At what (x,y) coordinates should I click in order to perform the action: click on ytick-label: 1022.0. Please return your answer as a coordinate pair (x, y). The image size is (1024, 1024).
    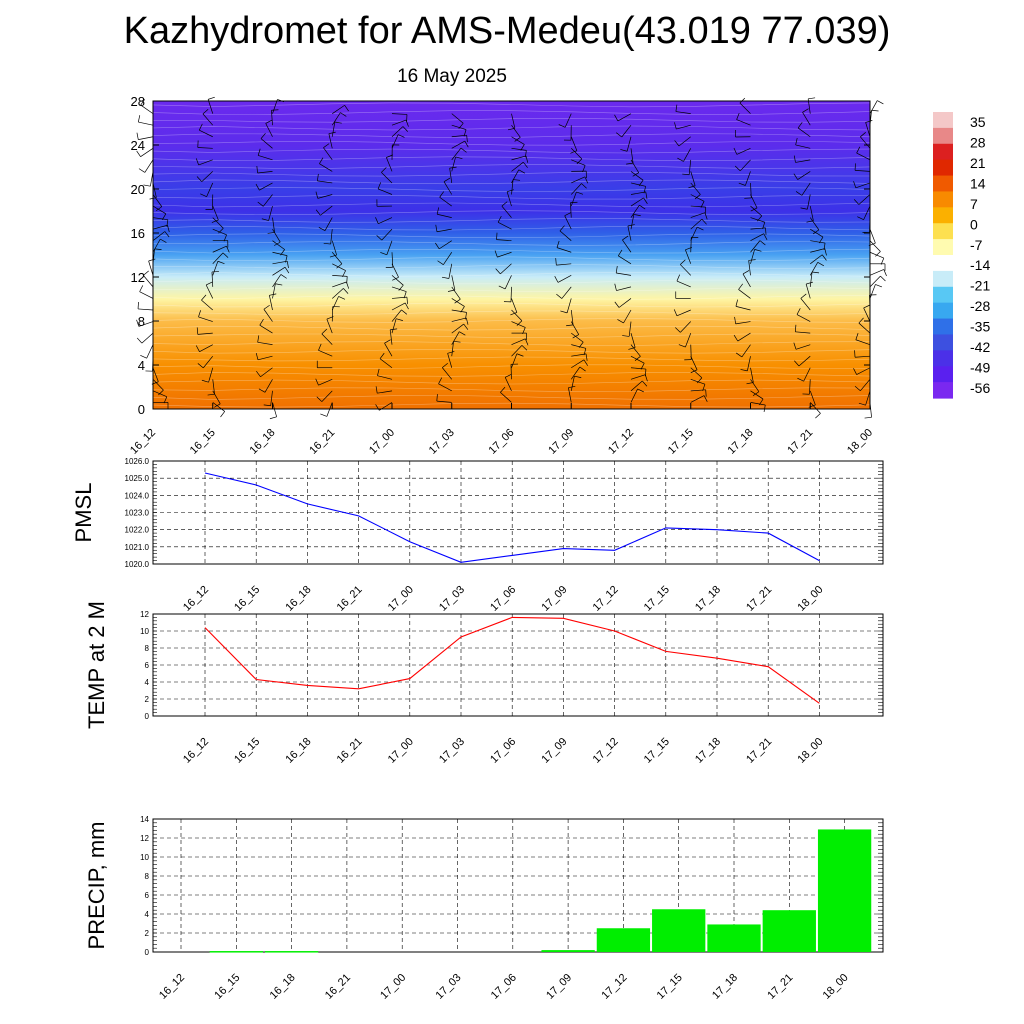
    Looking at the image, I should click on (137, 530).